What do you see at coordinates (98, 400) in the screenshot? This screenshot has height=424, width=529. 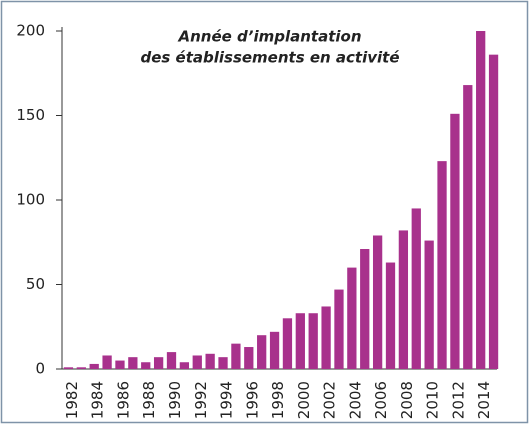 I see `x-tick-label: 1984` at bounding box center [98, 400].